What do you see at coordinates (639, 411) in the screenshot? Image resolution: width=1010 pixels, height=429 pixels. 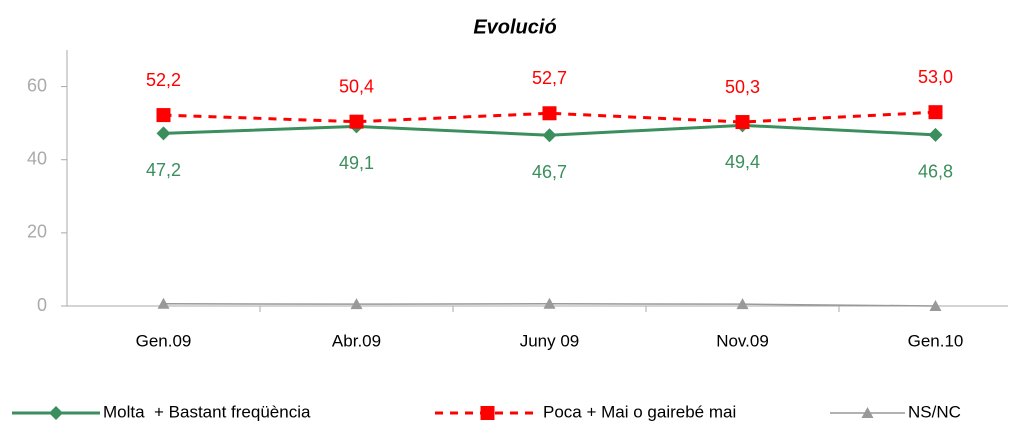 I see `legend-label: Poca + Mai o gairebé mai` at bounding box center [639, 411].